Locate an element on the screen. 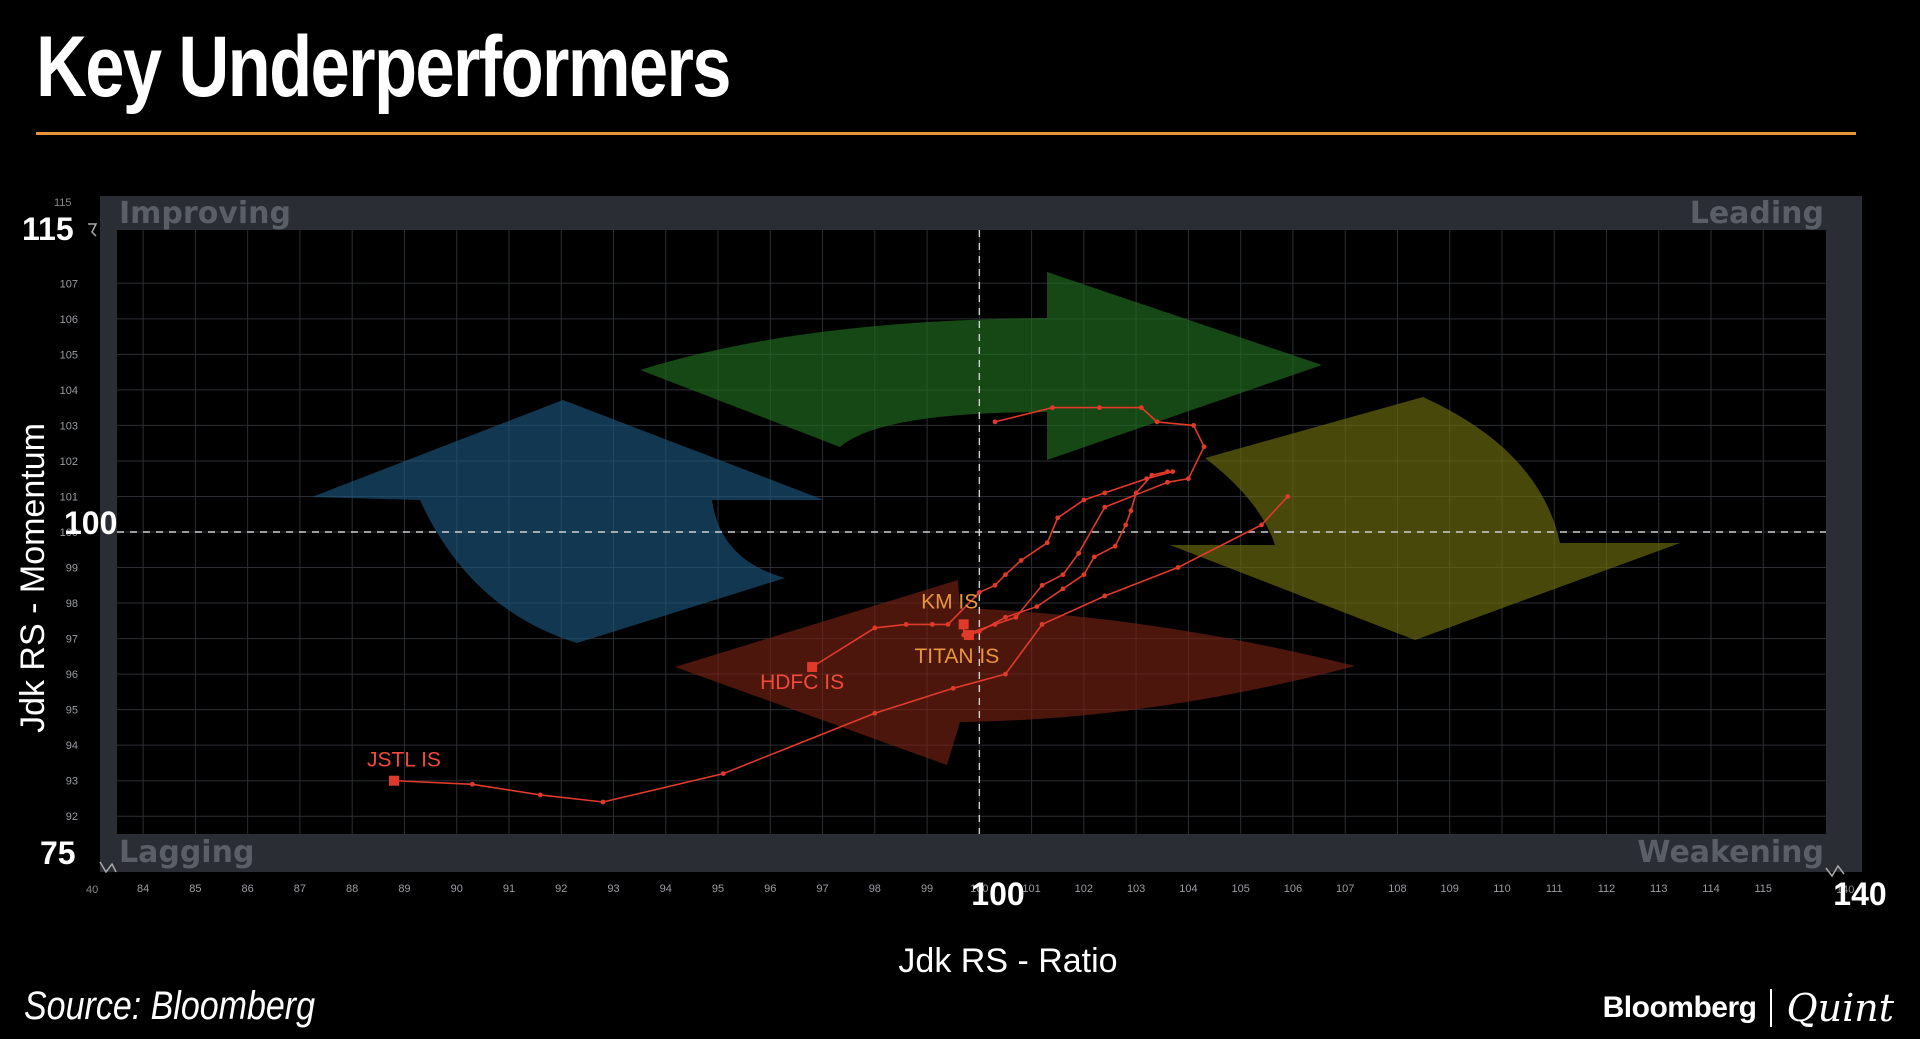 The height and width of the screenshot is (1039, 1920). logo-quint: Quint is located at coordinates (1840, 1008).